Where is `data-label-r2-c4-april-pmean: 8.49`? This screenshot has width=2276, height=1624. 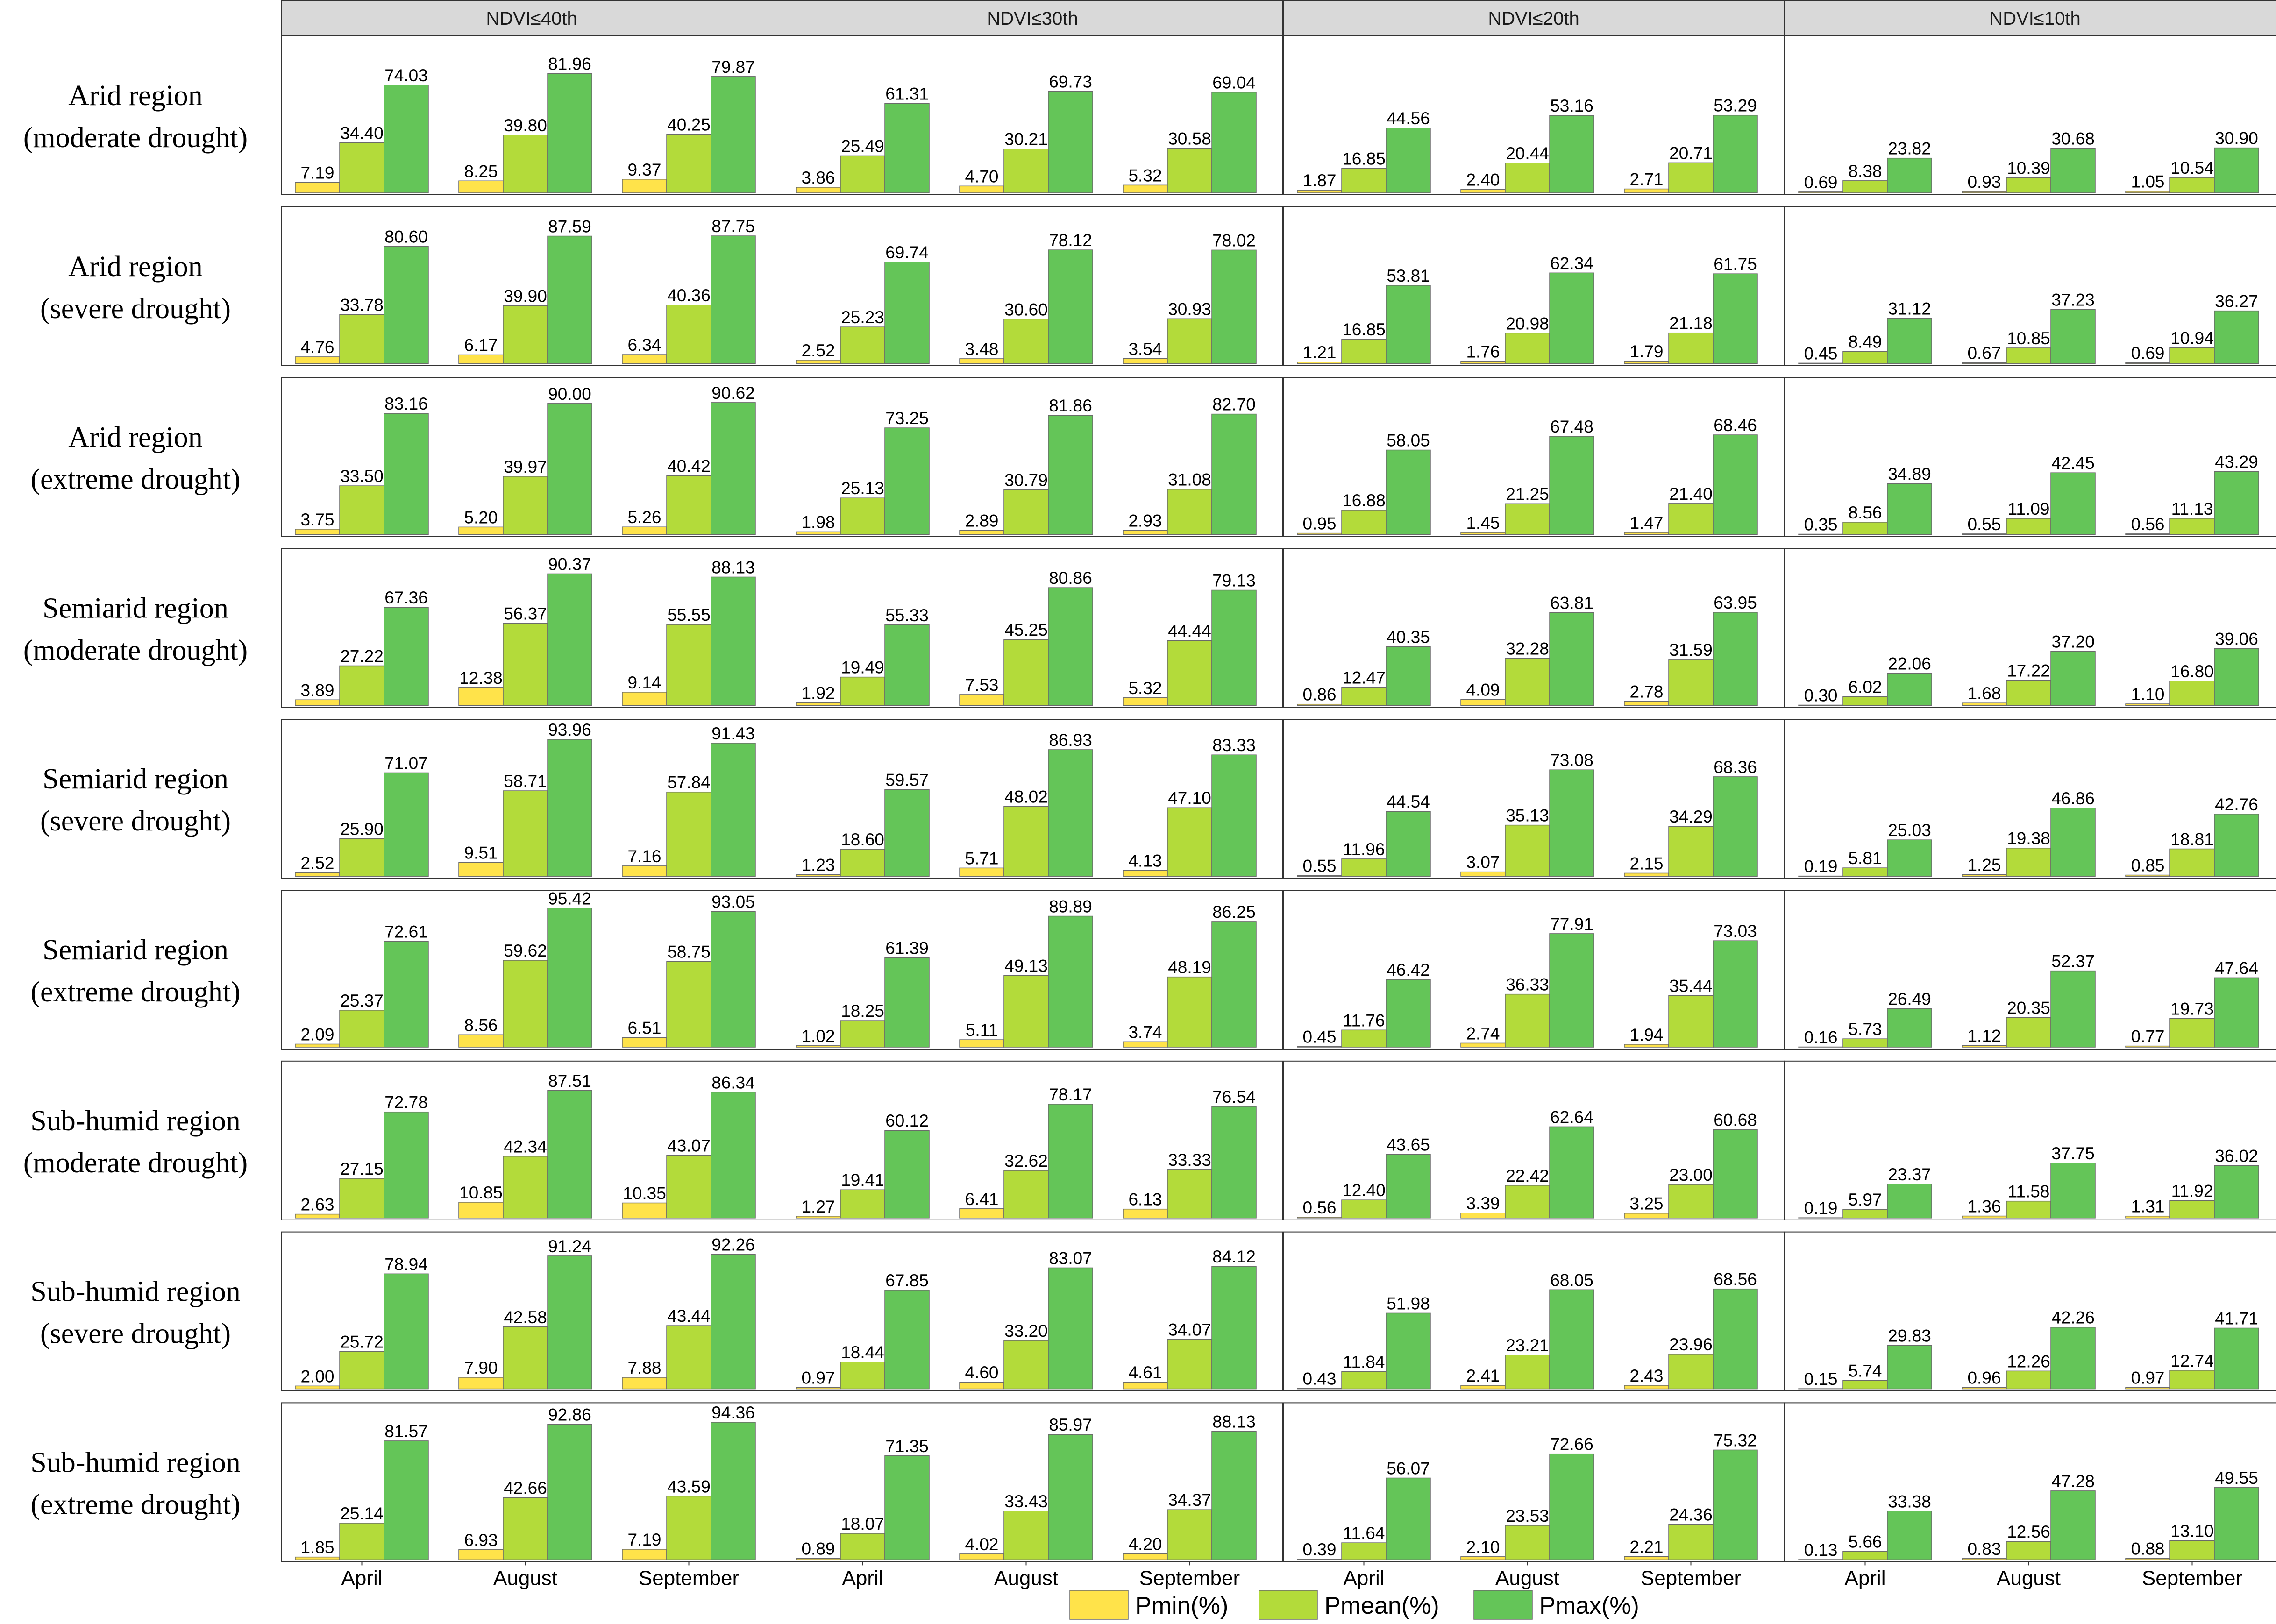 data-label-r2-c4-april-pmean: 8.49 is located at coordinates (1865, 341).